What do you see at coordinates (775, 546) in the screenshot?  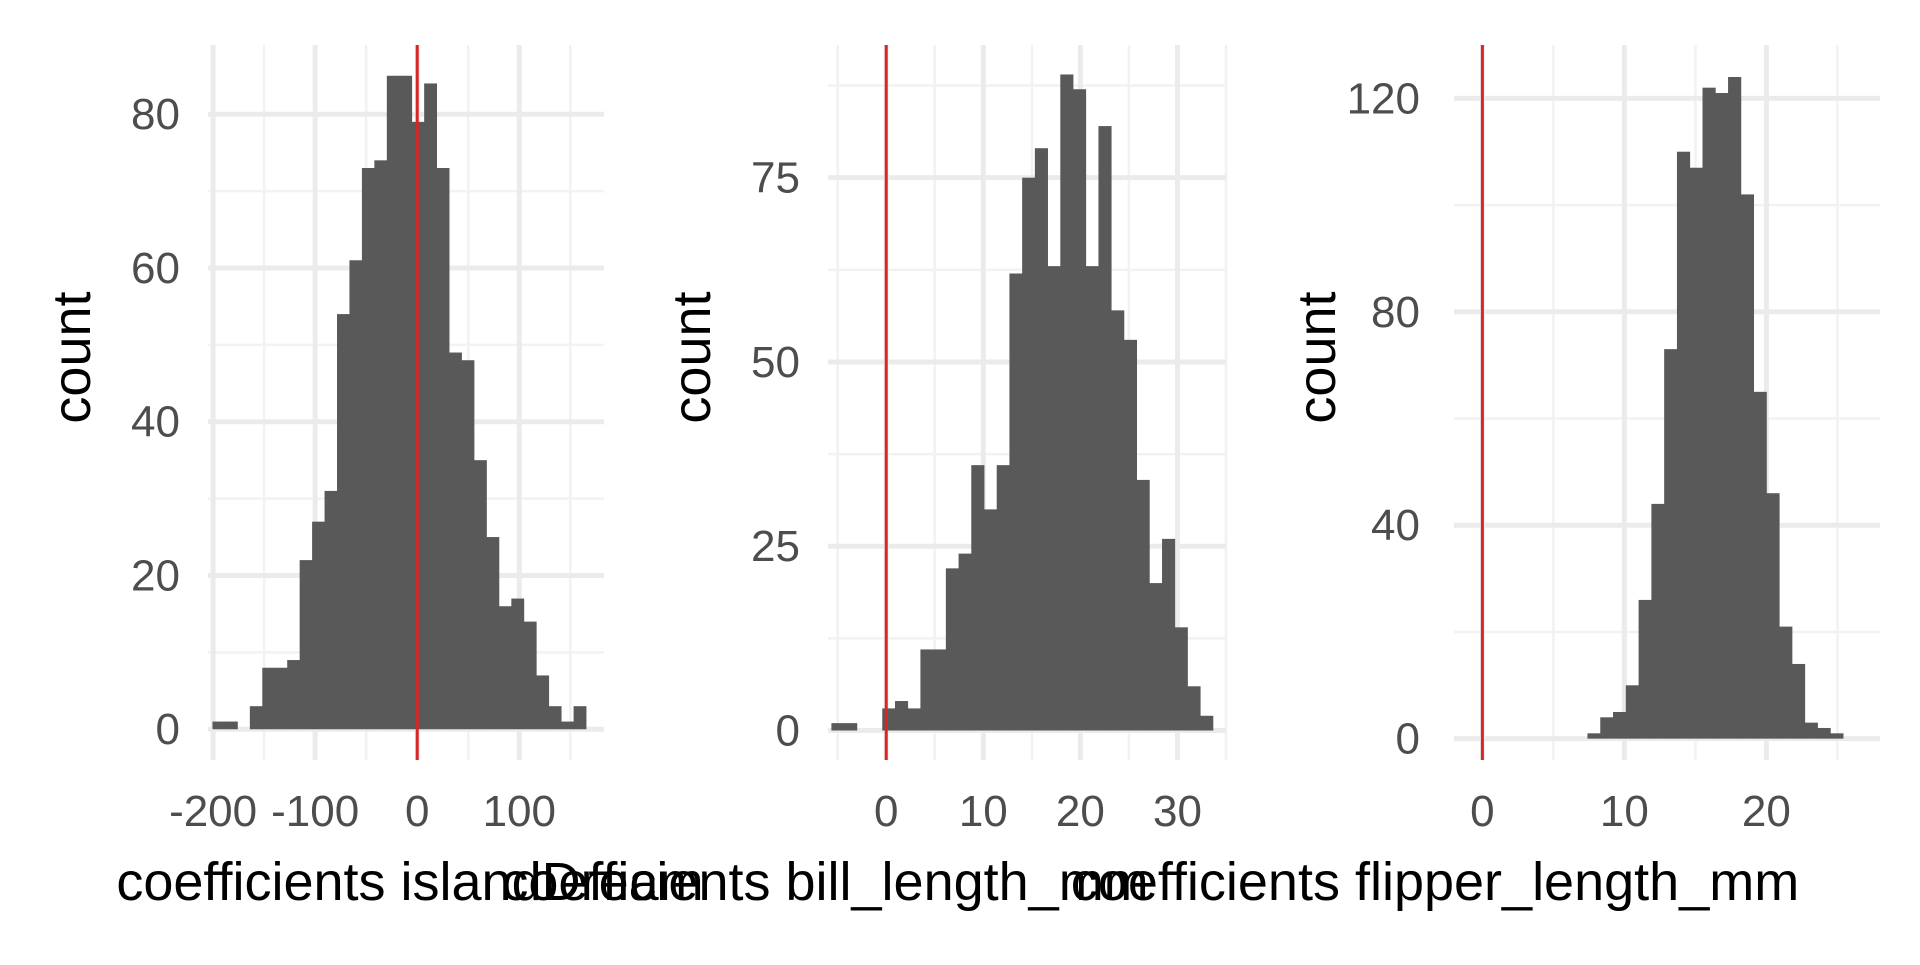 I see `y-tick-label: 25` at bounding box center [775, 546].